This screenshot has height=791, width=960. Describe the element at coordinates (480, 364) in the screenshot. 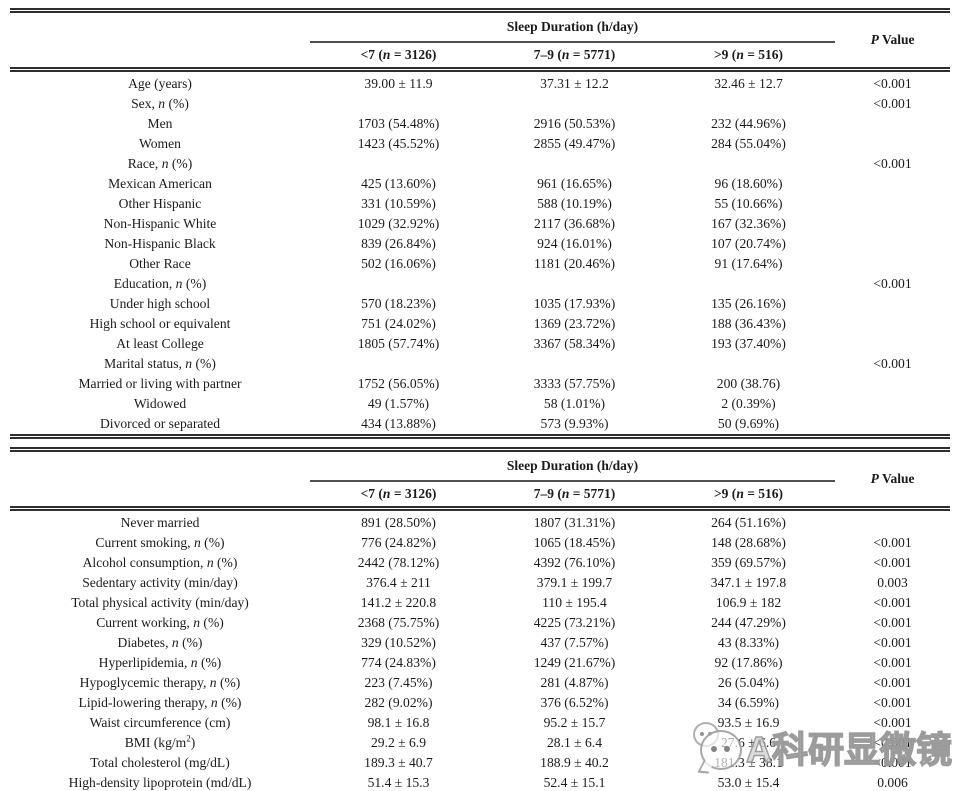

I see `table-row: Marital status, n (%) <0.001` at that location.